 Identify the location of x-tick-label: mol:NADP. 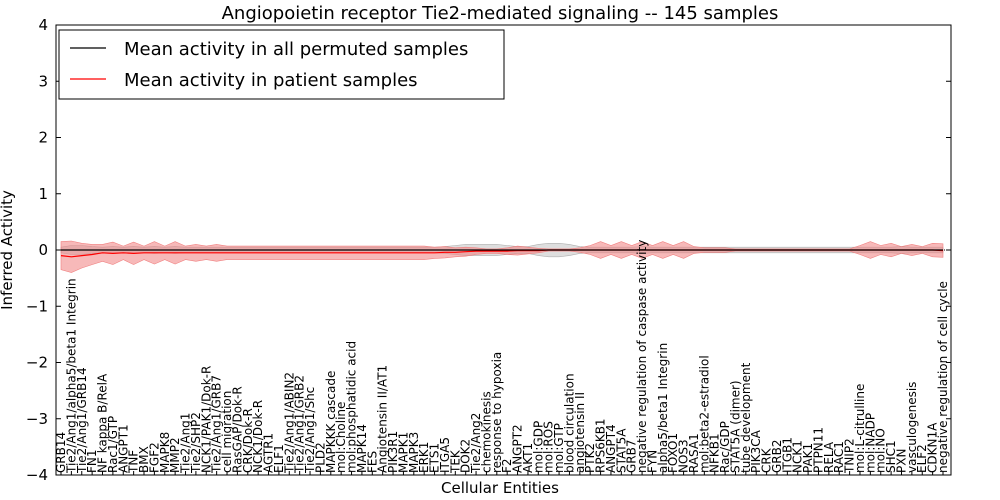
(870, 443).